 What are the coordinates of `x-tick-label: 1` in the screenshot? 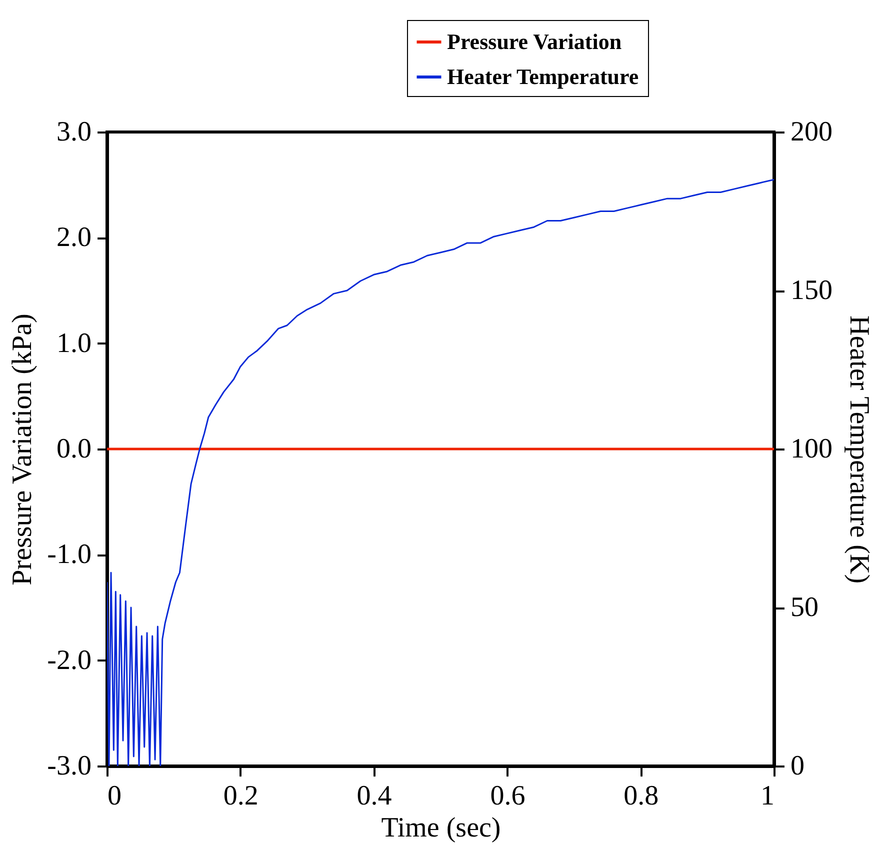 It's located at (767, 796).